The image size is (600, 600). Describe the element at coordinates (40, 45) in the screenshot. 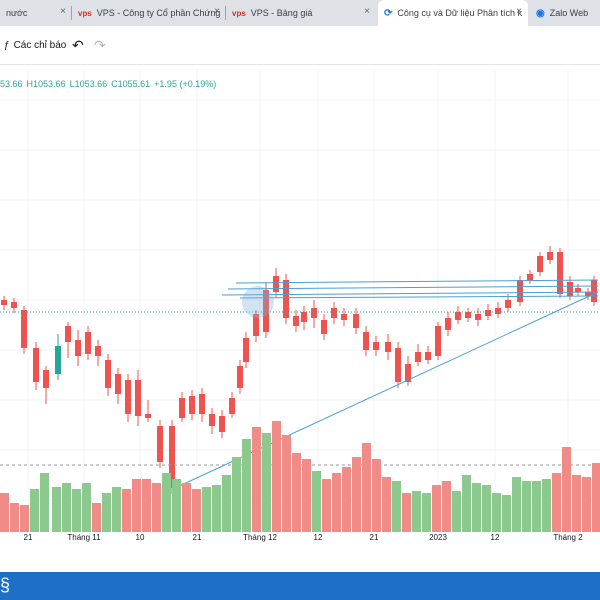

I see `indicators-label: Các chỉ báo` at that location.